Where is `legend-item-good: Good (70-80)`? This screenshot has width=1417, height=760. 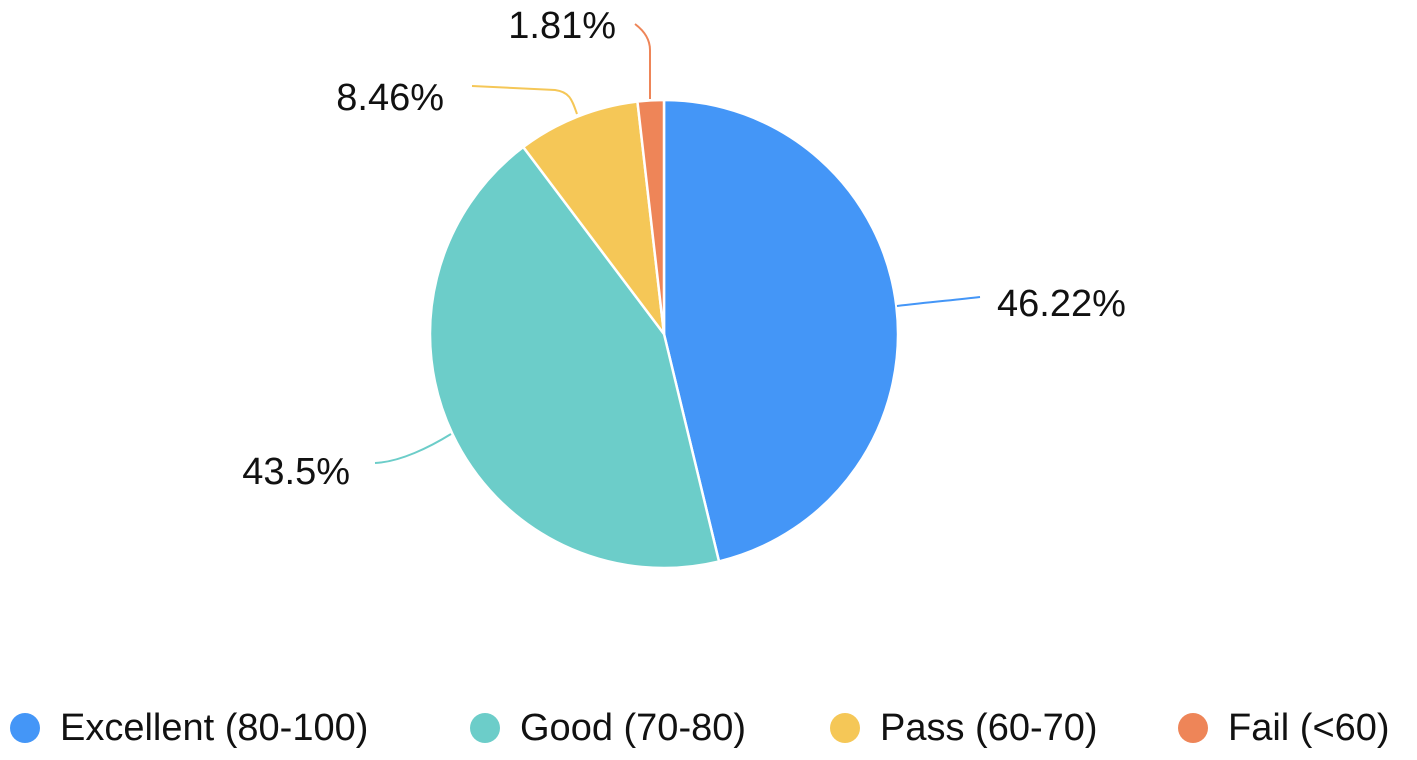 legend-item-good: Good (70-80) is located at coordinates (608, 728).